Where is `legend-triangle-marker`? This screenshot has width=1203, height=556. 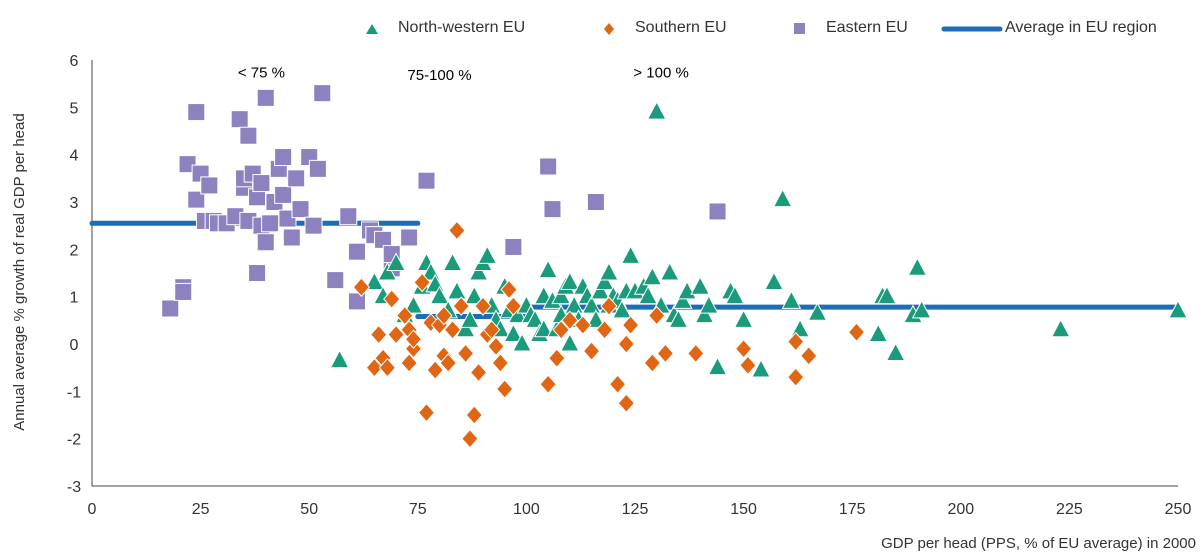
legend-triangle-marker is located at coordinates (372, 29).